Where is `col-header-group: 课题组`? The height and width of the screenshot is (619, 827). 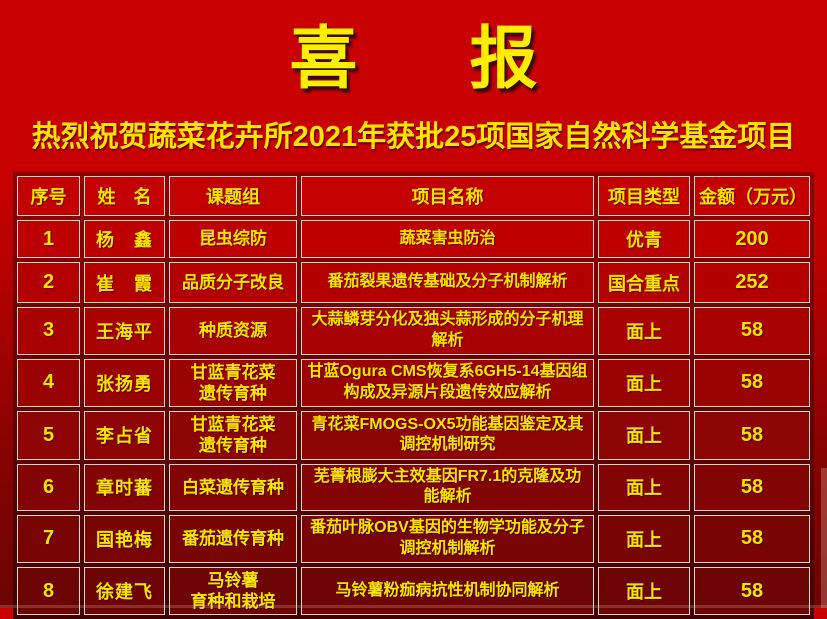
col-header-group: 课题组 is located at coordinates (233, 196).